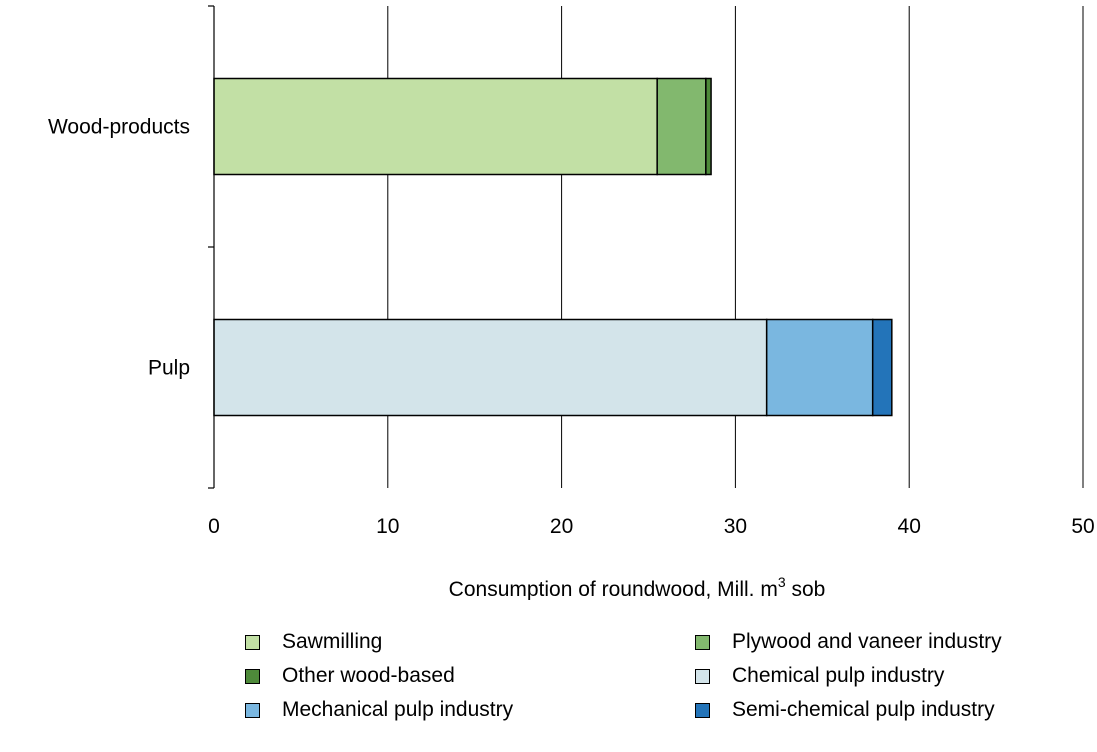  What do you see at coordinates (782, 582) in the screenshot?
I see `x-axis-label-sup: 3` at bounding box center [782, 582].